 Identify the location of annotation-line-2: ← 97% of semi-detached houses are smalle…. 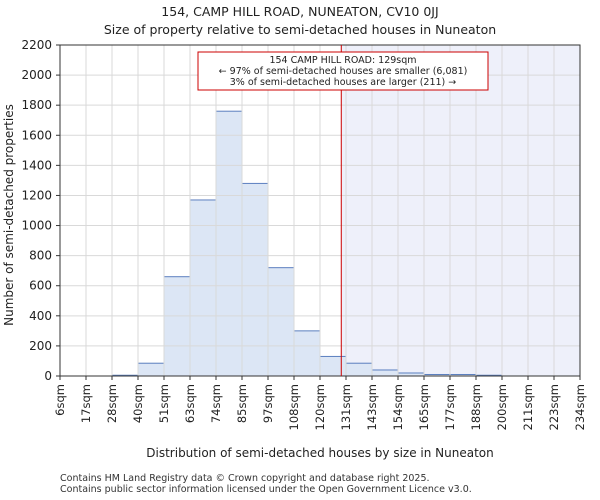
(343, 71).